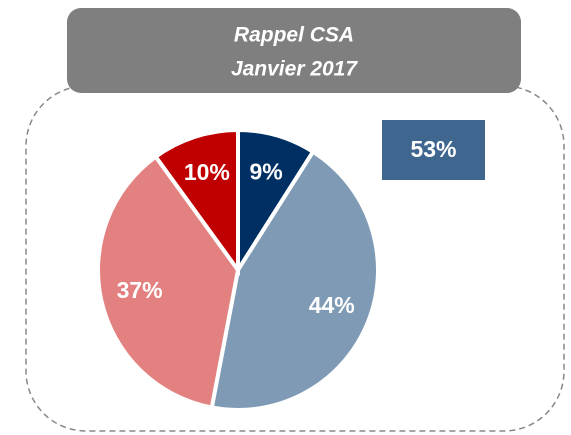 Image resolution: width=571 pixels, height=435 pixels. Describe the element at coordinates (140, 290) in the screenshot. I see `data-label: 37%` at that location.